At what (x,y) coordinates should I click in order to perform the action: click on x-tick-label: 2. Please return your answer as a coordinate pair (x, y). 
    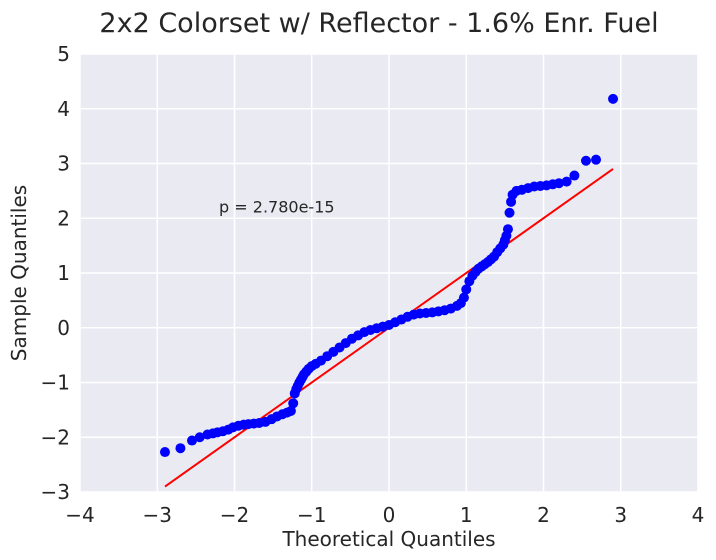
    Looking at the image, I should click on (543, 515).